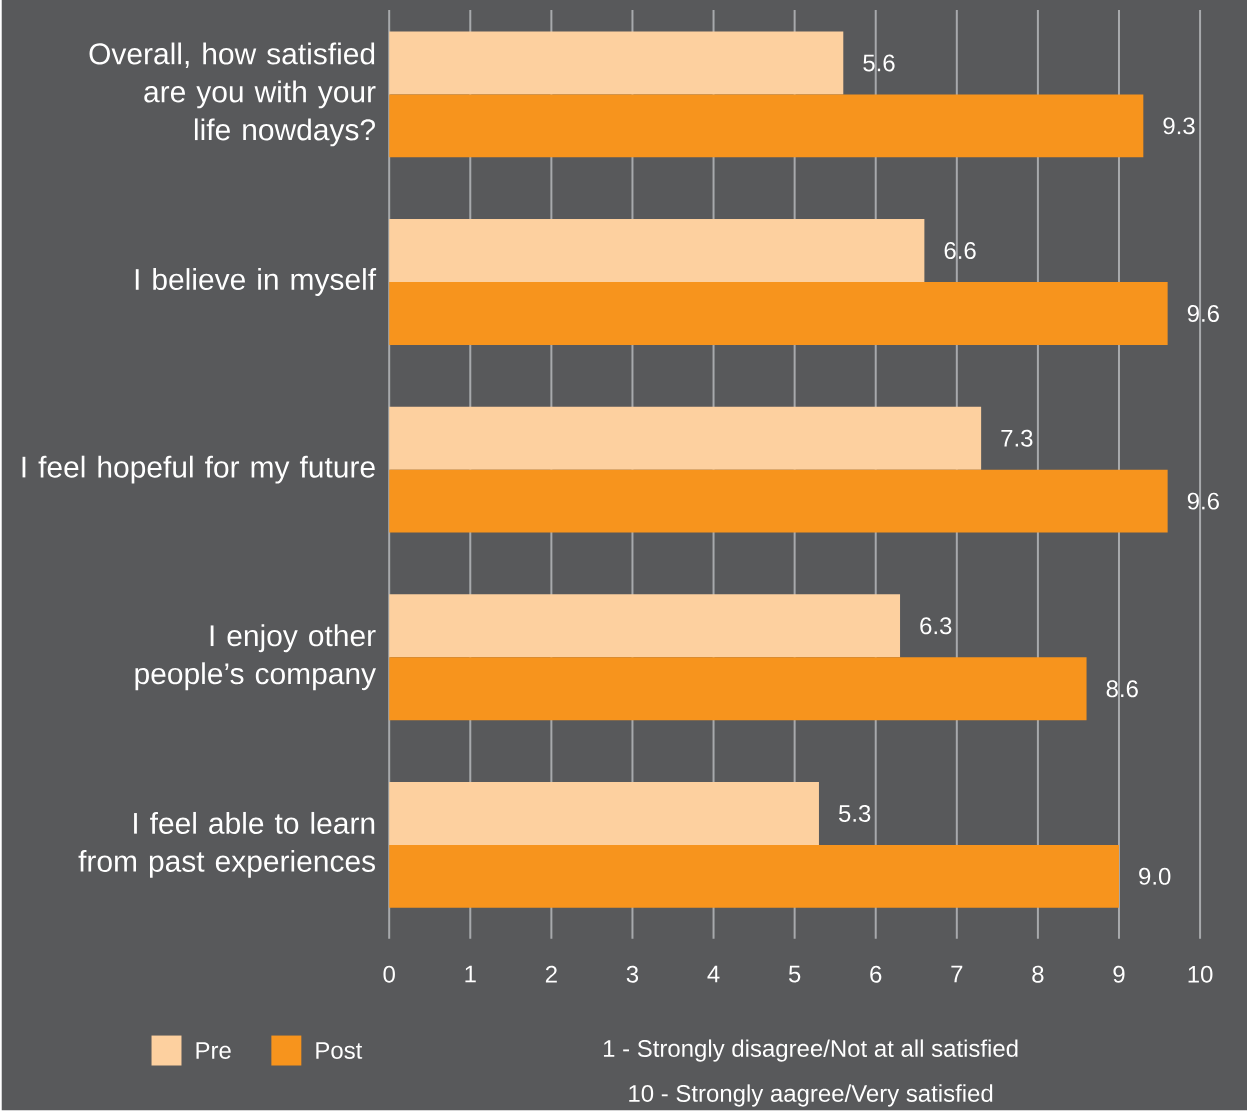 This screenshot has width=1247, height=1113. I want to click on data-label: 9.3, so click(1179, 126).